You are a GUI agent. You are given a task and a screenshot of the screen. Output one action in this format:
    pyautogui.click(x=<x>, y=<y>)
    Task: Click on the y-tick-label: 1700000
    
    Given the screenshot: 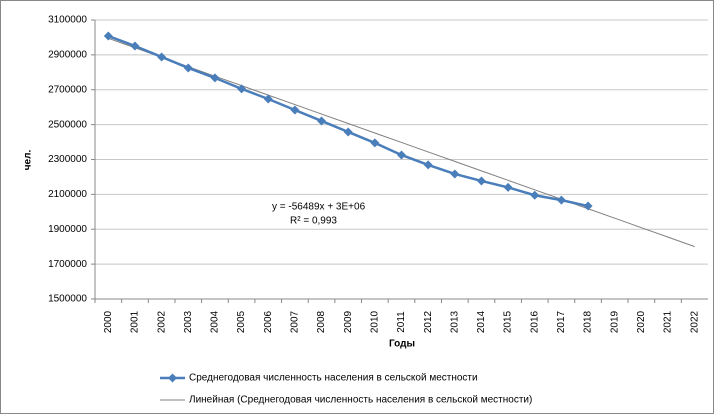 What is the action you would take?
    pyautogui.click(x=67, y=264)
    